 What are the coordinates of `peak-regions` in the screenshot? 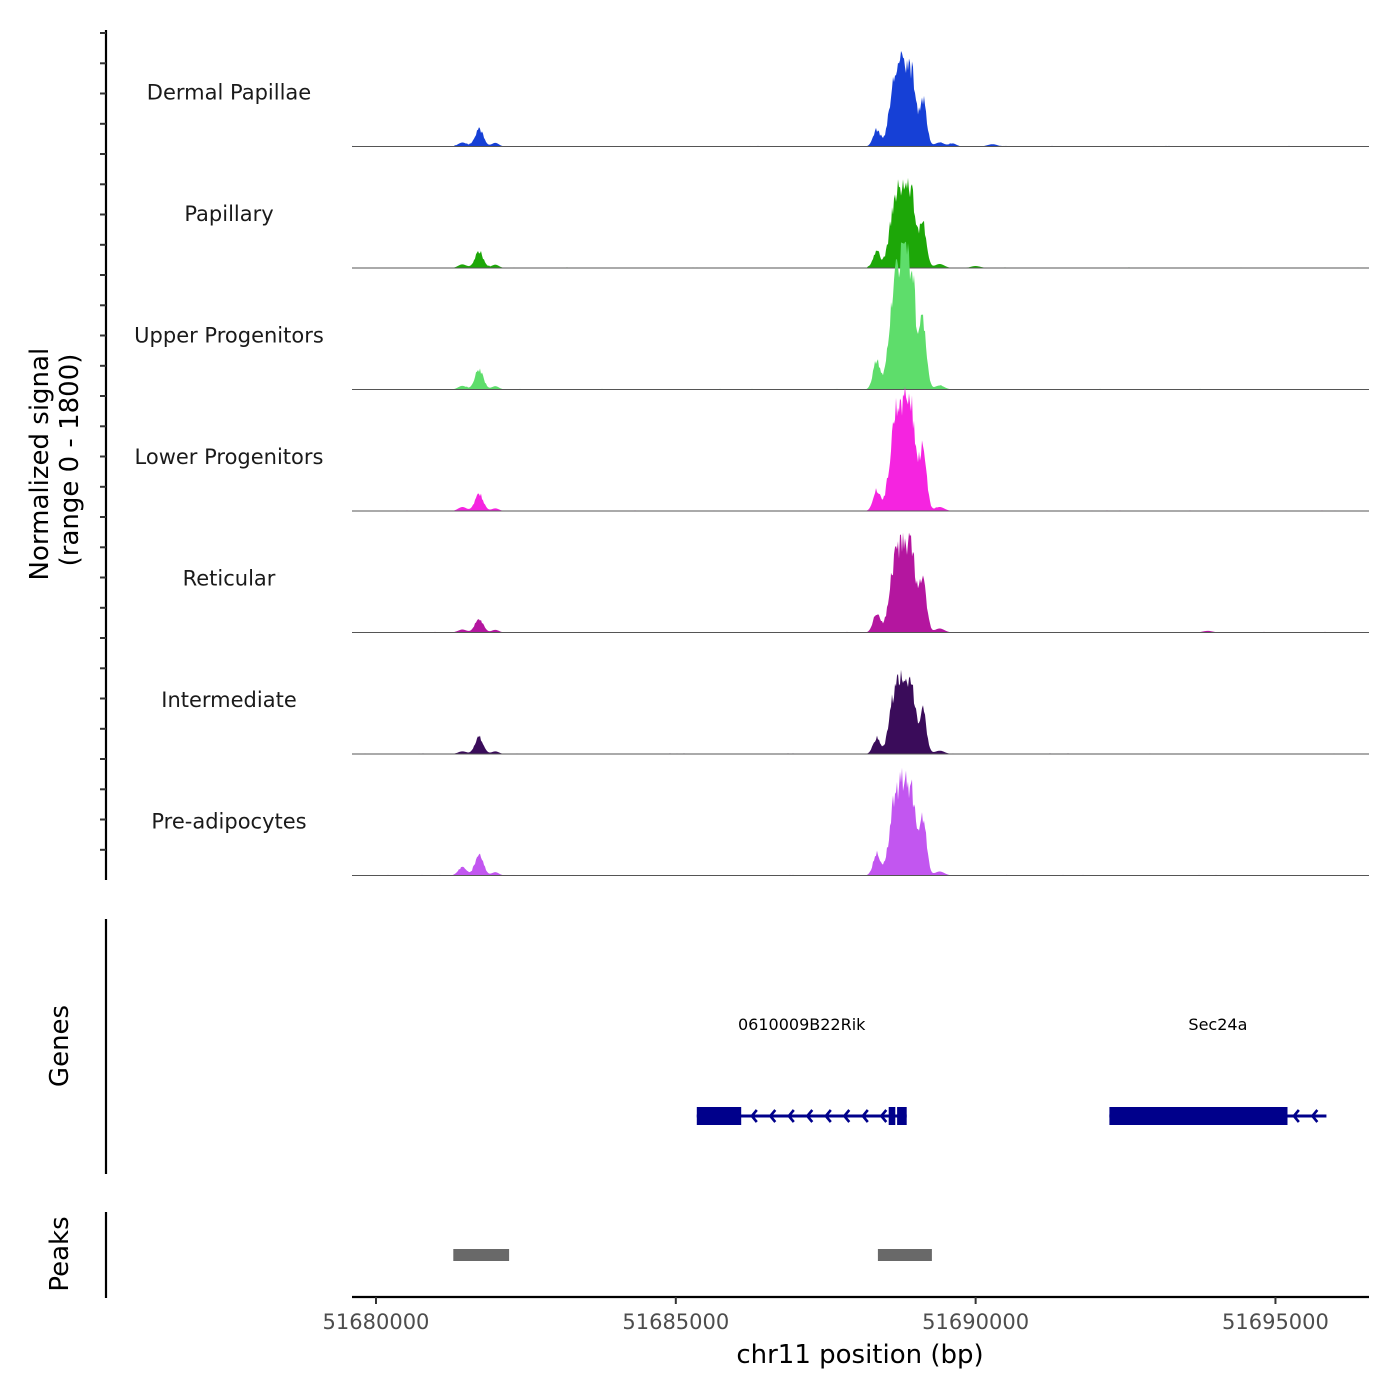 It's located at (692, 1255).